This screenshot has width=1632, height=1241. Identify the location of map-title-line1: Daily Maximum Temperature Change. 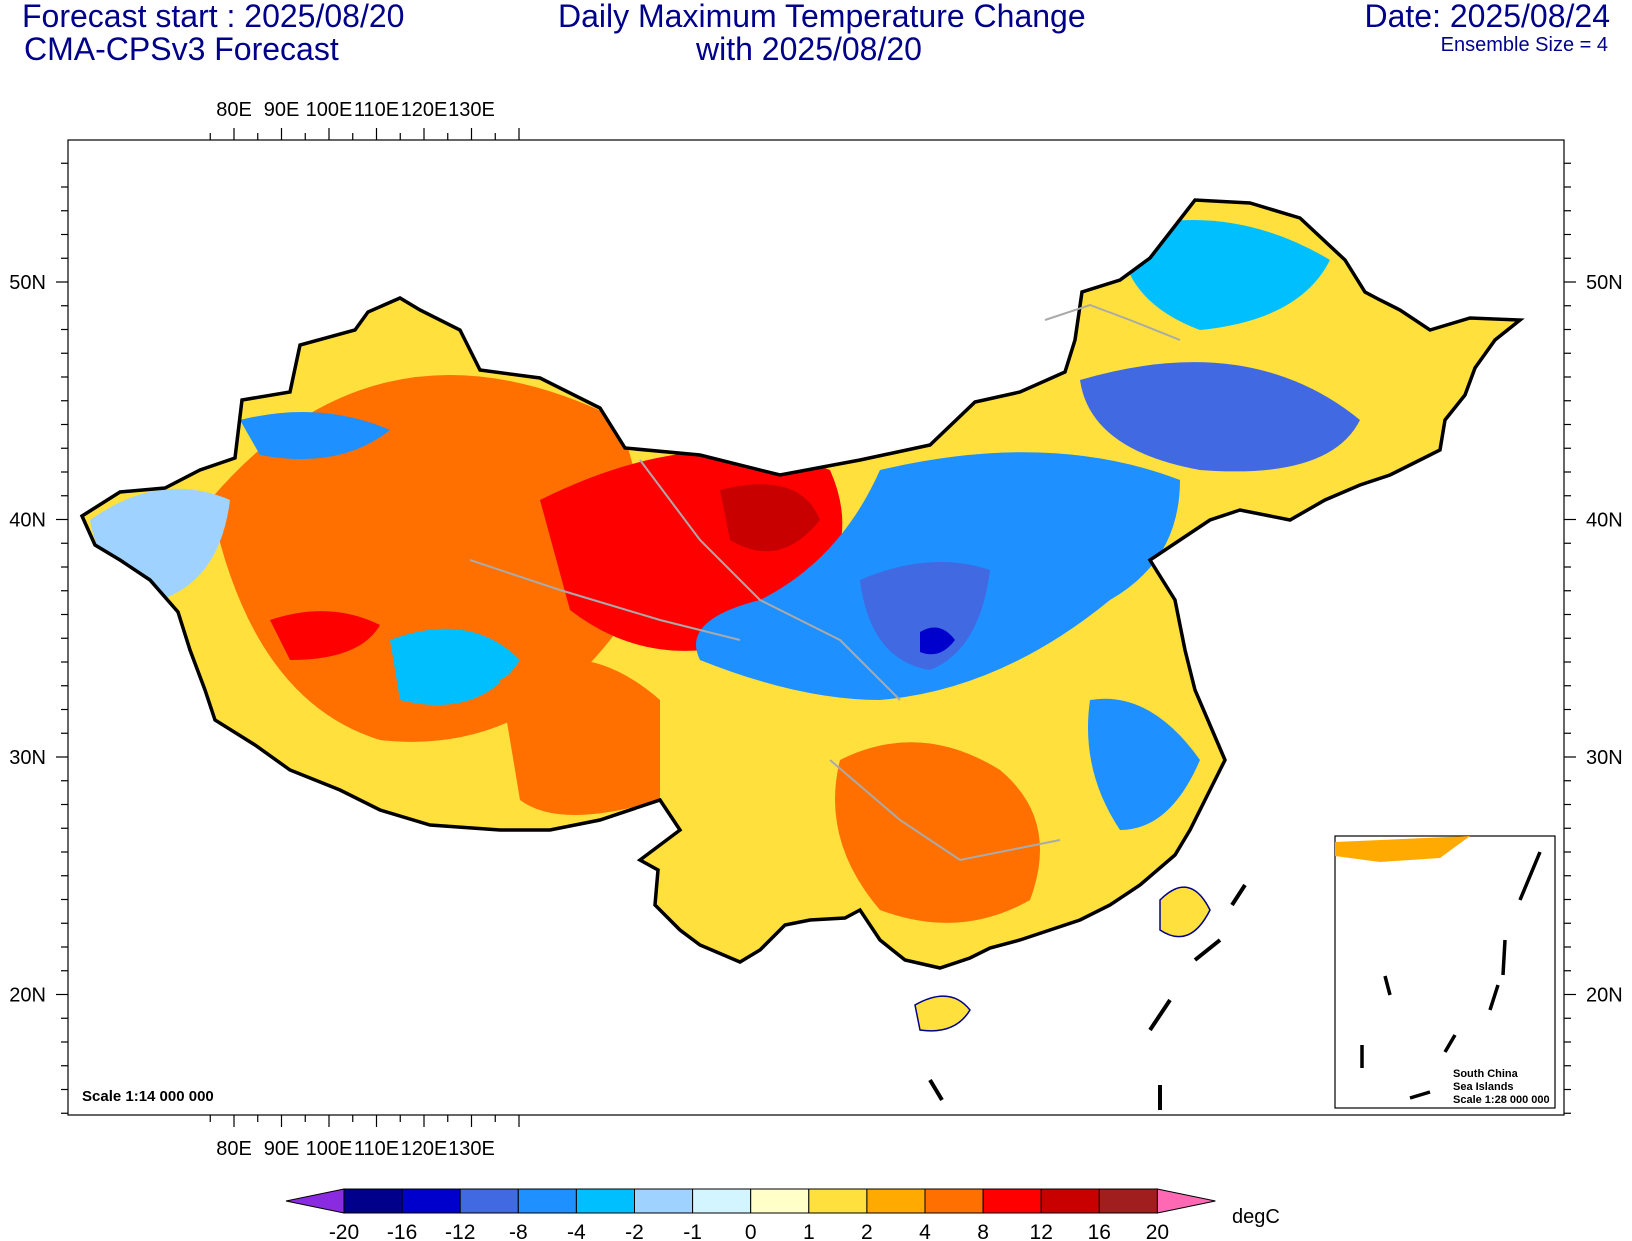
(822, 17).